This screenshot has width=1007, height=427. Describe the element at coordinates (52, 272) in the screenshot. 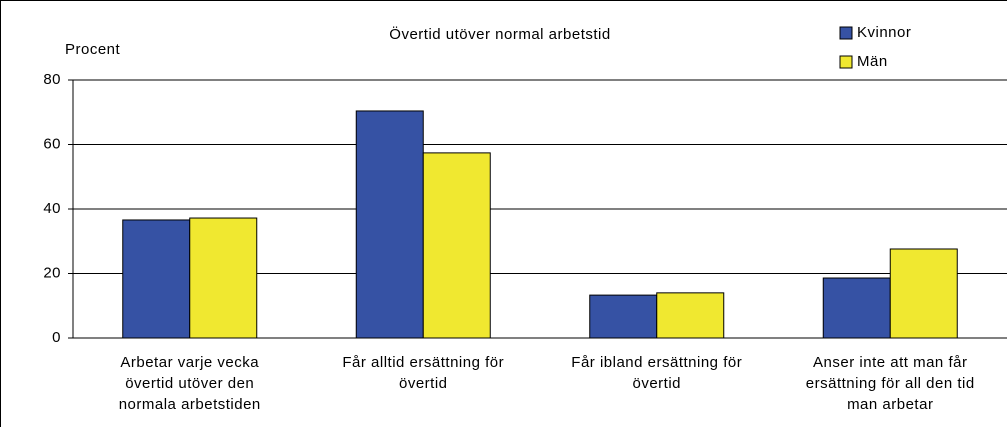

I see `y-tick-label: 20` at that location.